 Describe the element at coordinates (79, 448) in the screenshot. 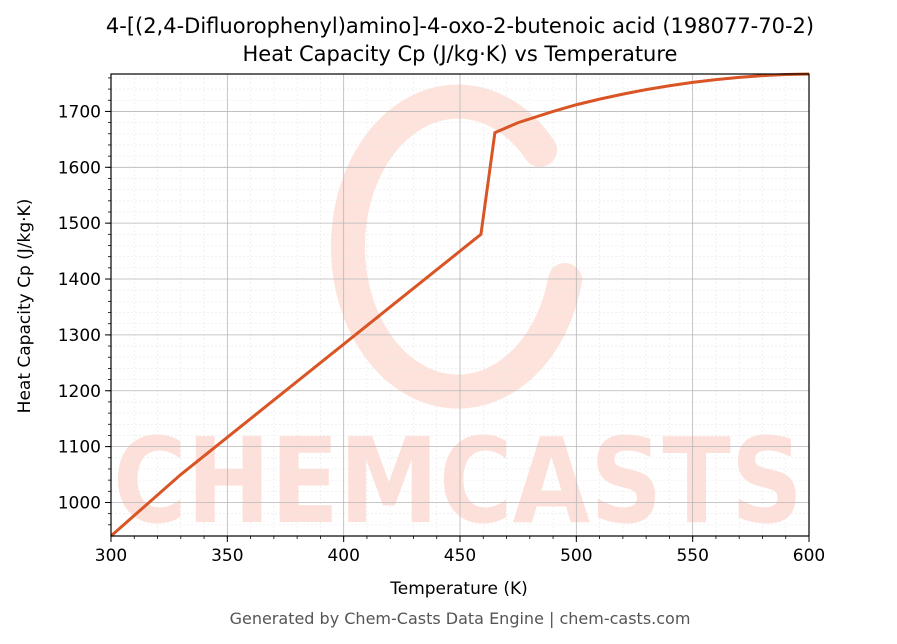

I see `y-tick-label: 1100` at that location.